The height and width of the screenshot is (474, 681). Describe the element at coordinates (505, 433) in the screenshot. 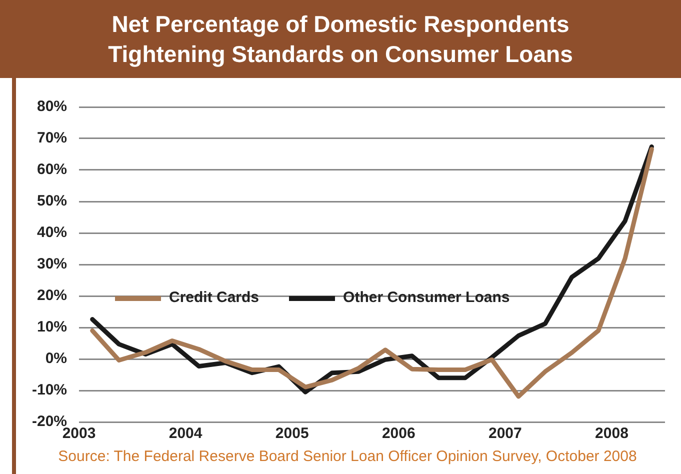

I see `x-tick-label: 2007` at that location.